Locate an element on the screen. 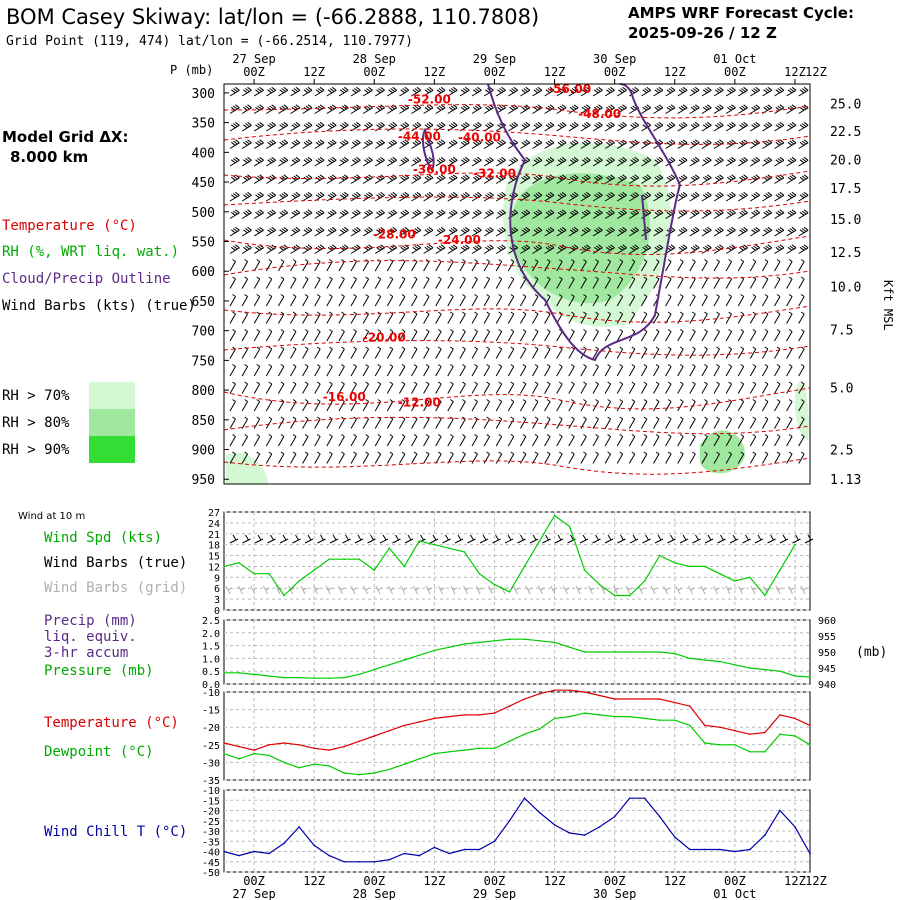  surface-barb-true is located at coordinates (484, 539).